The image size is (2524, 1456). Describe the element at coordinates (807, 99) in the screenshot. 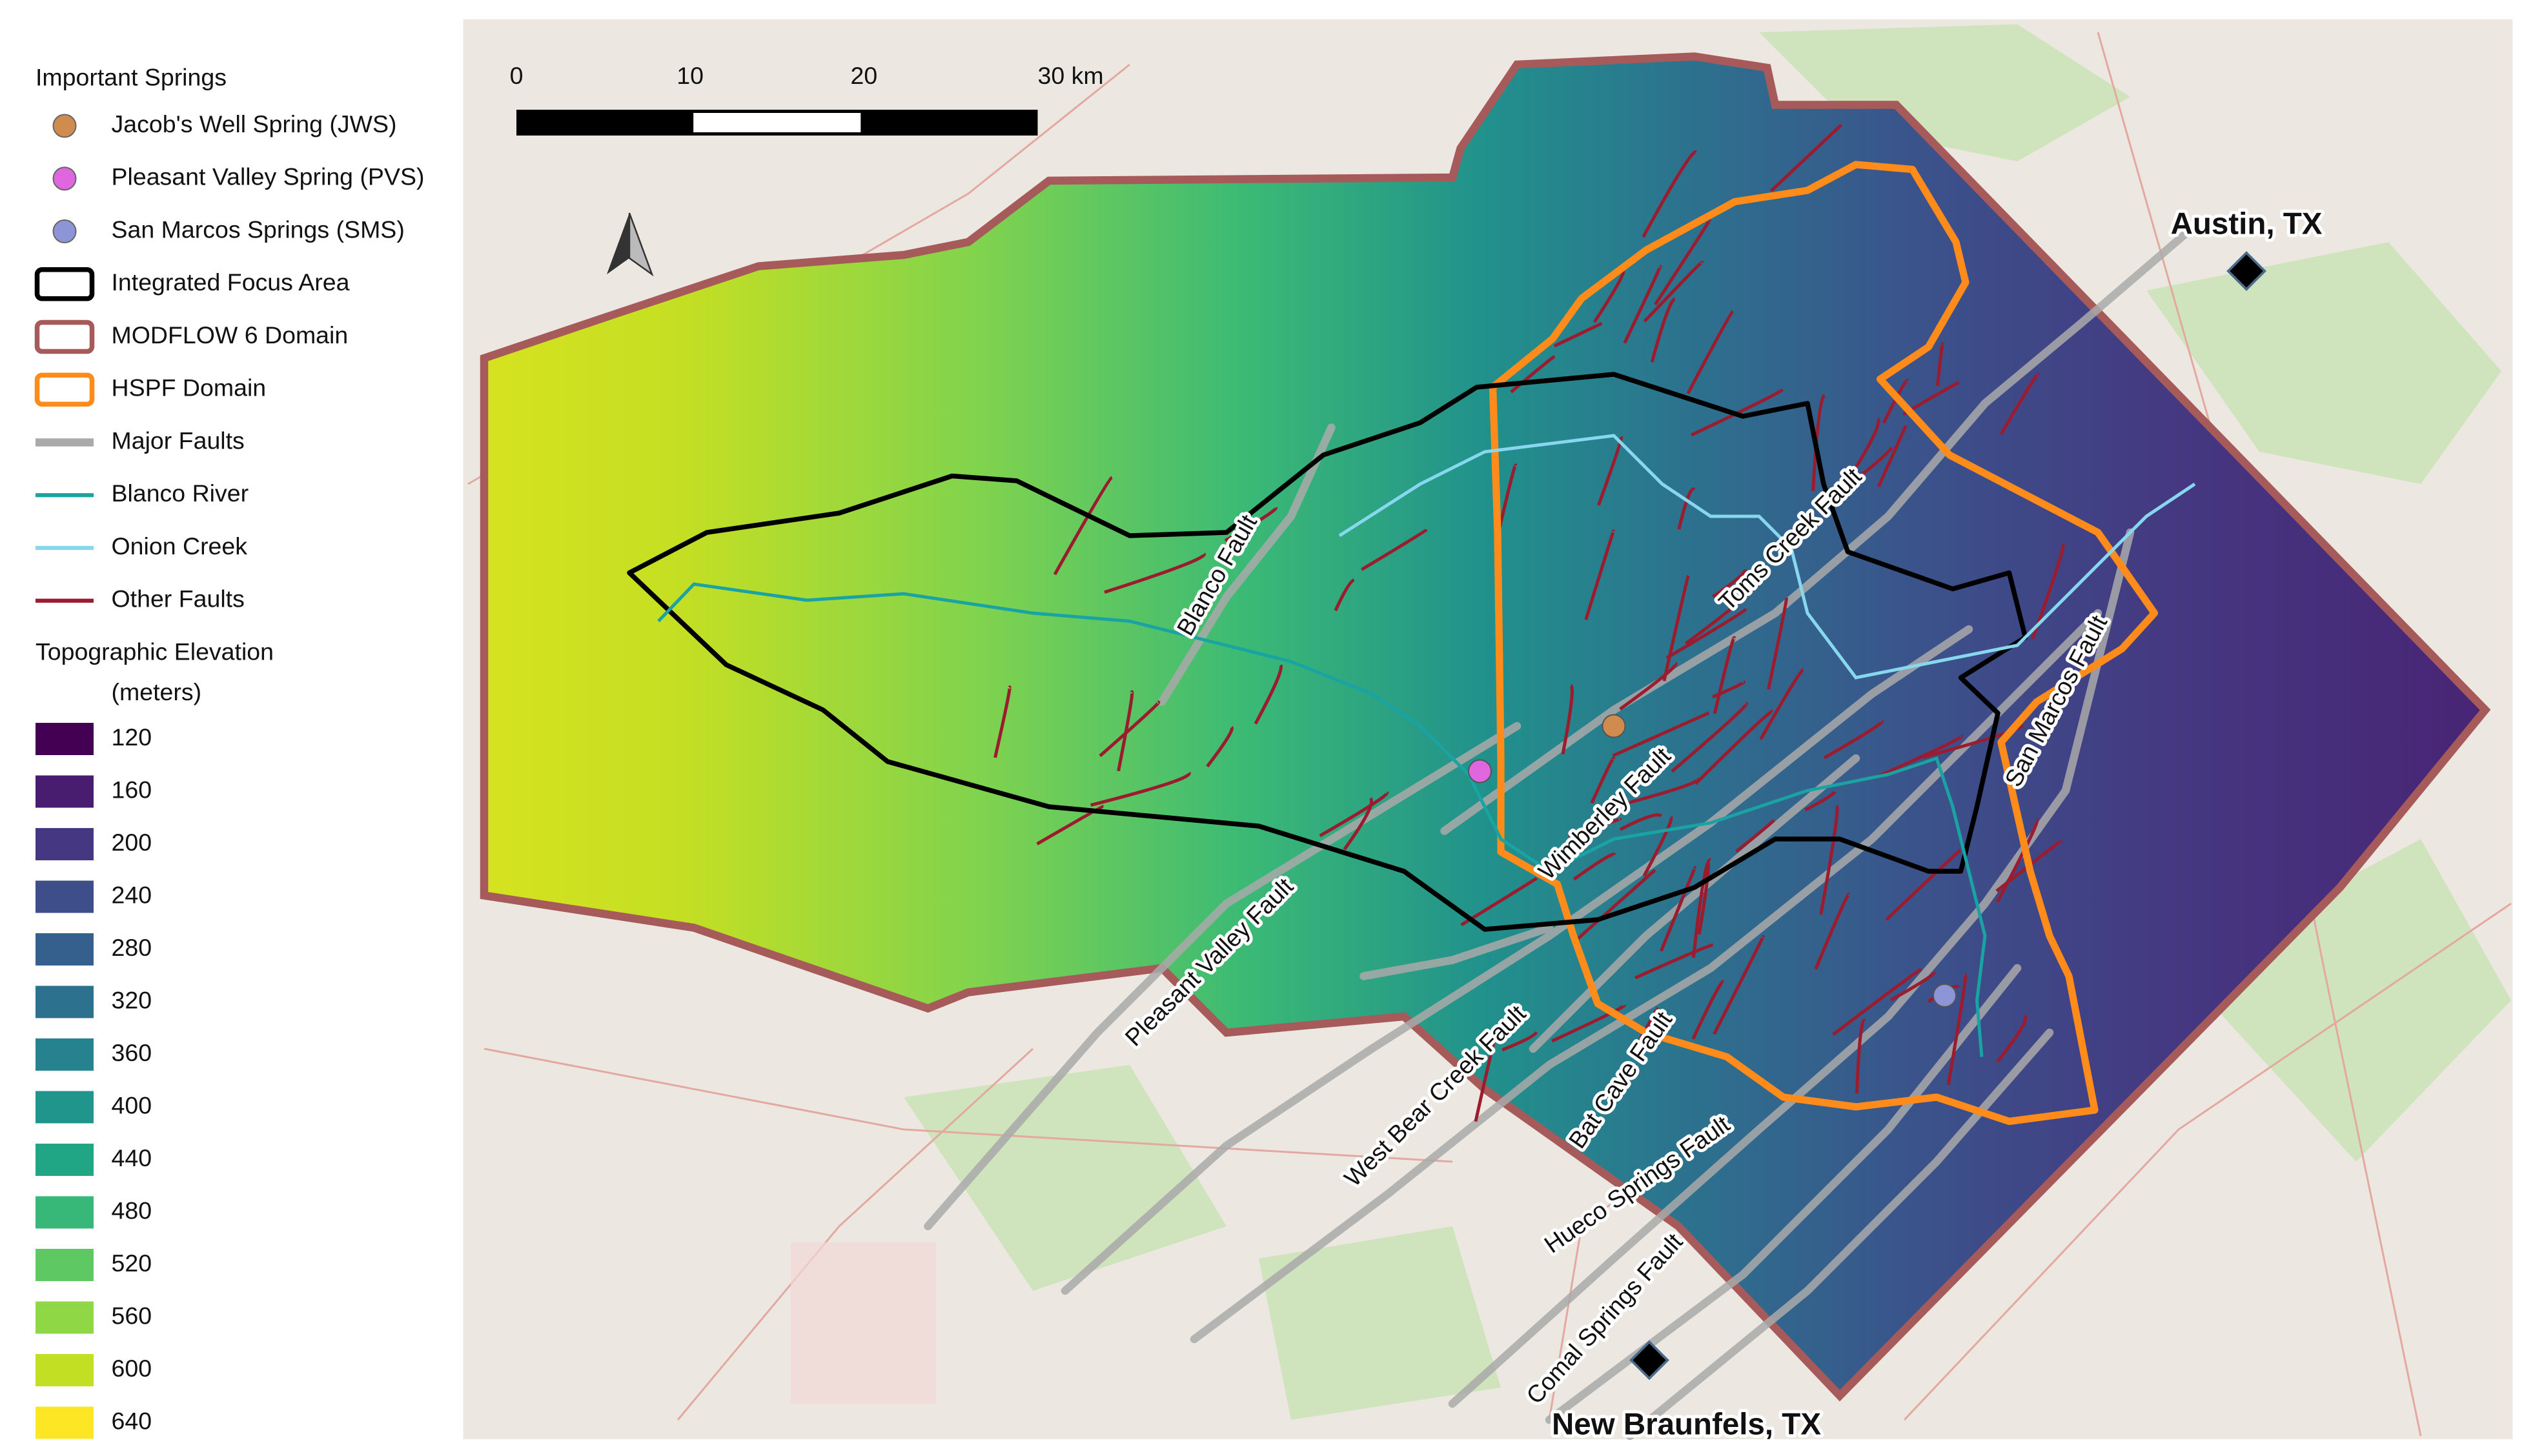

I see `scale-bar: 0 10 20 30 km` at that location.